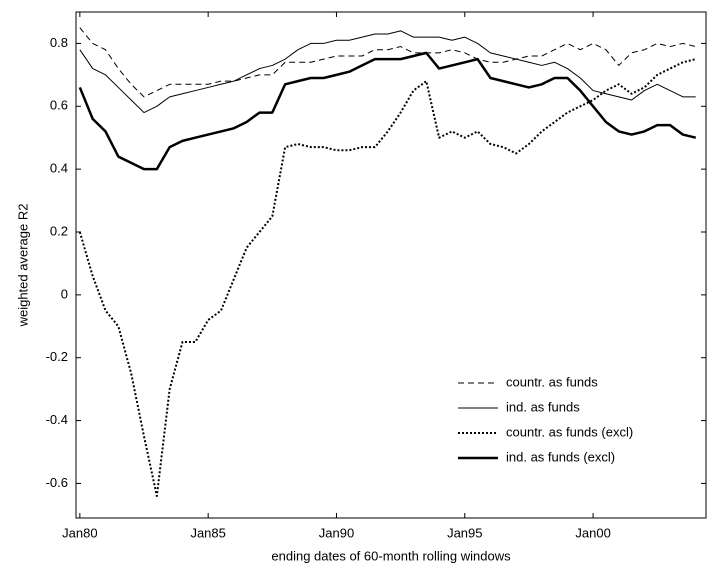 This screenshot has height=567, width=708. Describe the element at coordinates (336, 532) in the screenshot. I see `x-tick-label: Jan90` at that location.